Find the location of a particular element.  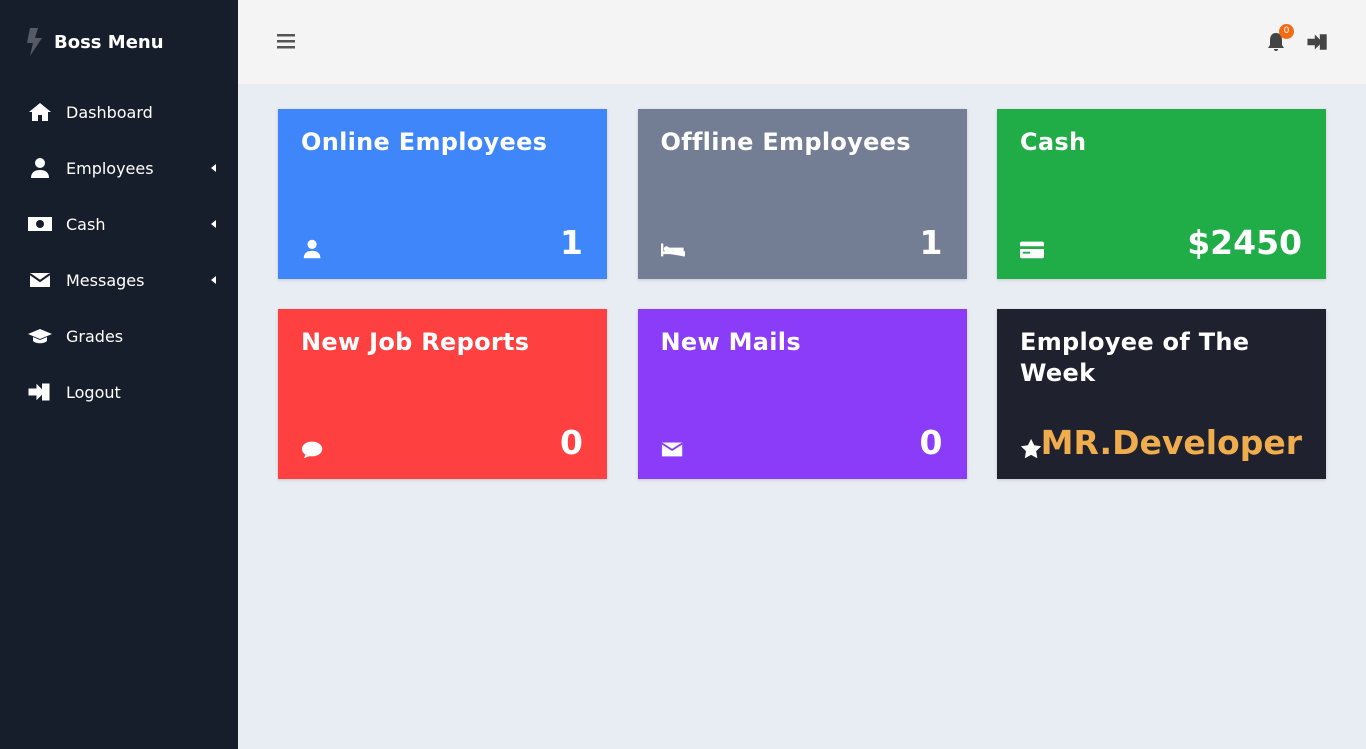

nav-item: Dashboard is located at coordinates (123, 112).